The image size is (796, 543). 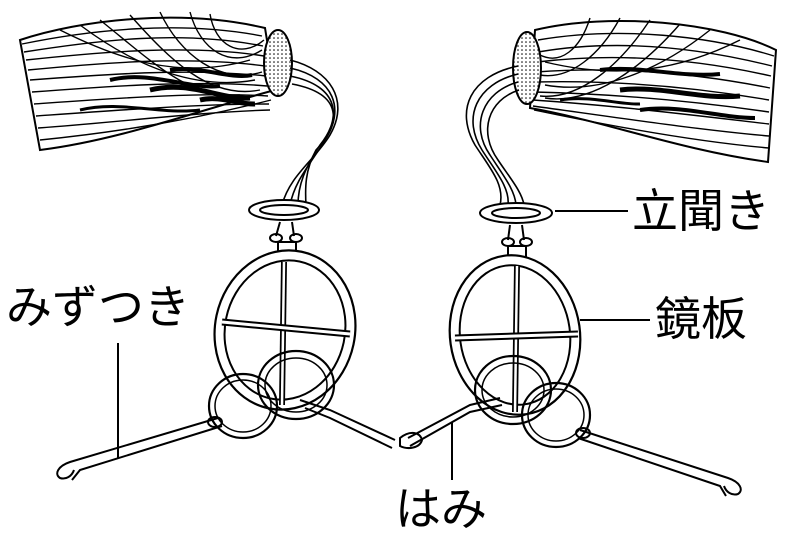 What do you see at coordinates (310, 132) in the screenshot?
I see `cord-left` at bounding box center [310, 132].